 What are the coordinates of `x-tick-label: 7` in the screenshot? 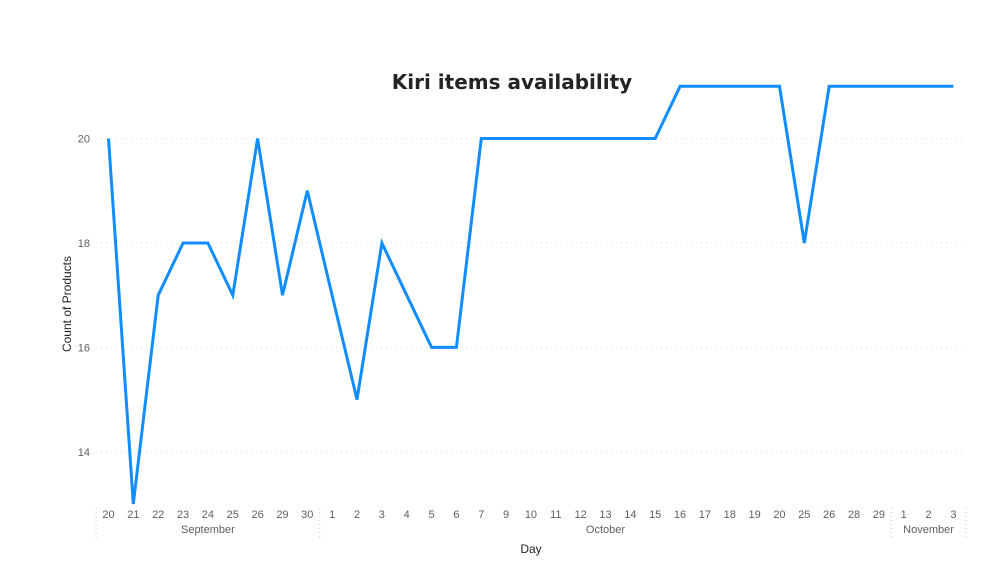 It's located at (481, 515).